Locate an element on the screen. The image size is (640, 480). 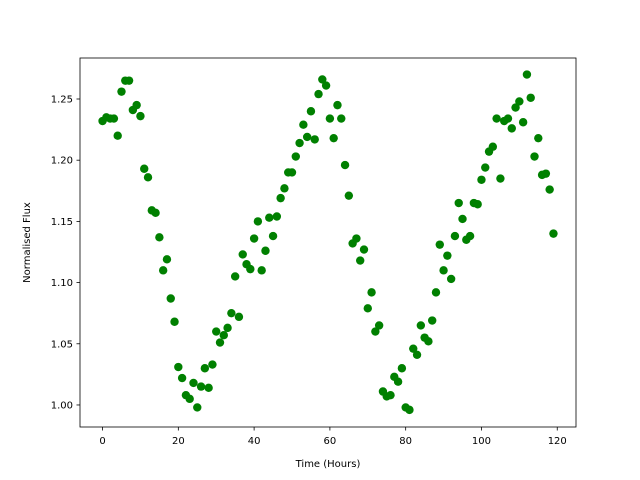
y-tick-label: 1.20 is located at coordinates (62, 161).